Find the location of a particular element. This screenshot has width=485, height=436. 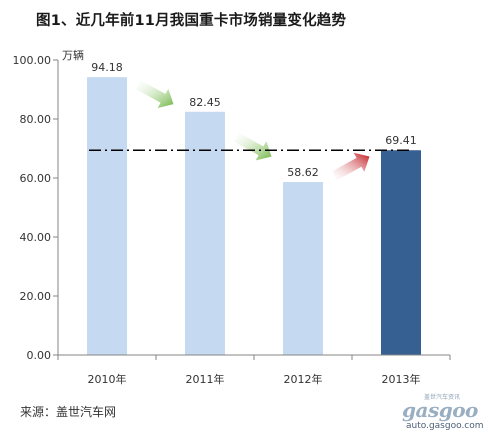

x-tick-label: 2011年 is located at coordinates (205, 379).